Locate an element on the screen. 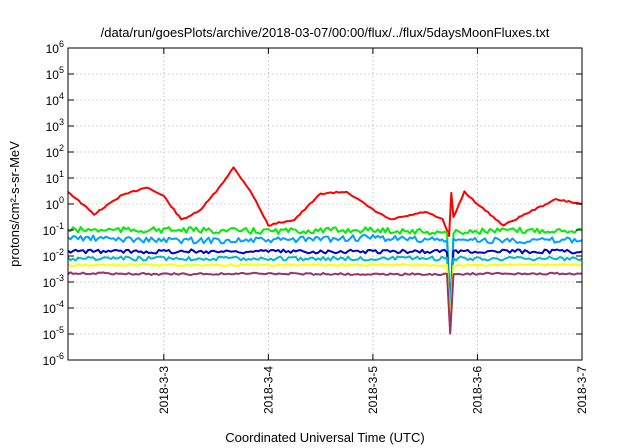  x-tick-label: 2018-3-5 is located at coordinates (373, 390).